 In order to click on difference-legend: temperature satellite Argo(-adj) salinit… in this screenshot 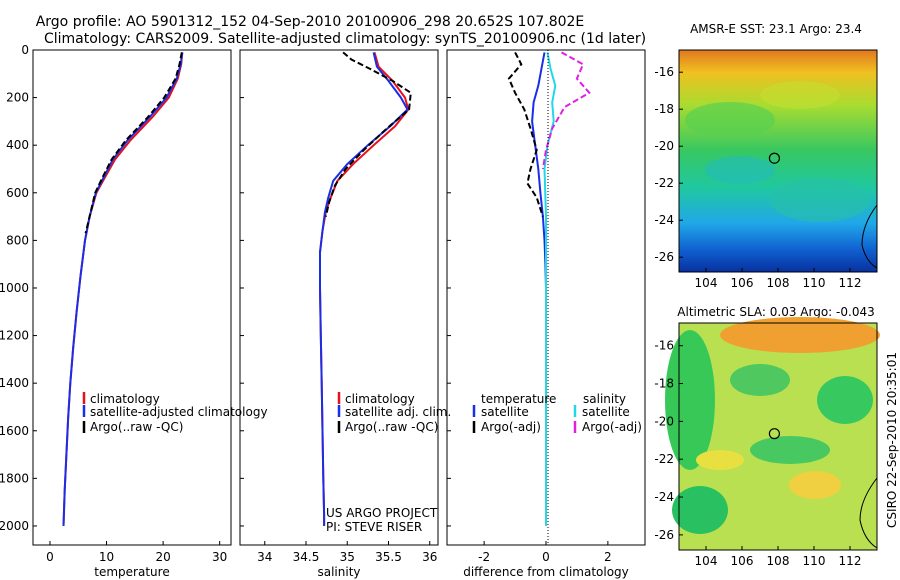, I will do `click(557, 413)`.